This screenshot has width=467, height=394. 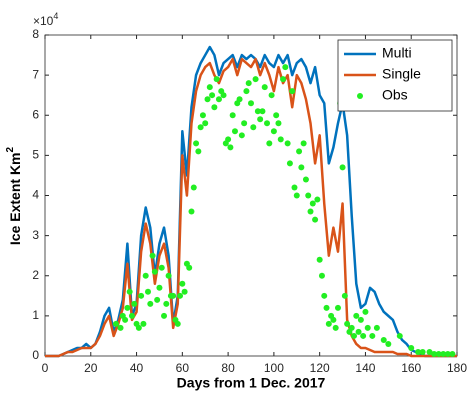 I want to click on x-tick-label: 100, so click(x=274, y=368).